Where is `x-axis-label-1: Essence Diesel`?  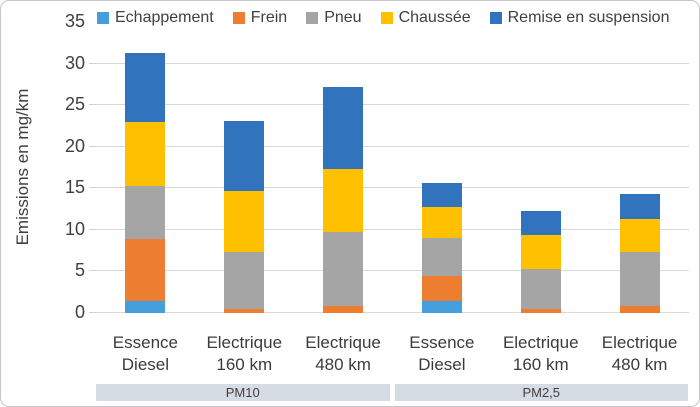
x-axis-label-1: Essence Diesel is located at coordinates (145, 354).